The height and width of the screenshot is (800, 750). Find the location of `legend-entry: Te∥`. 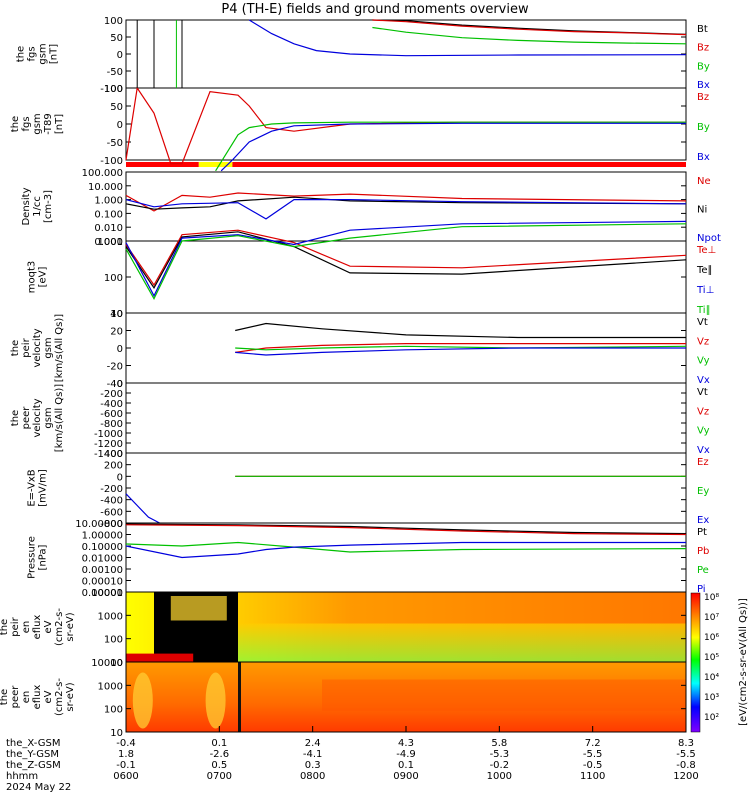

legend-entry: Te∥ is located at coordinates (704, 270).